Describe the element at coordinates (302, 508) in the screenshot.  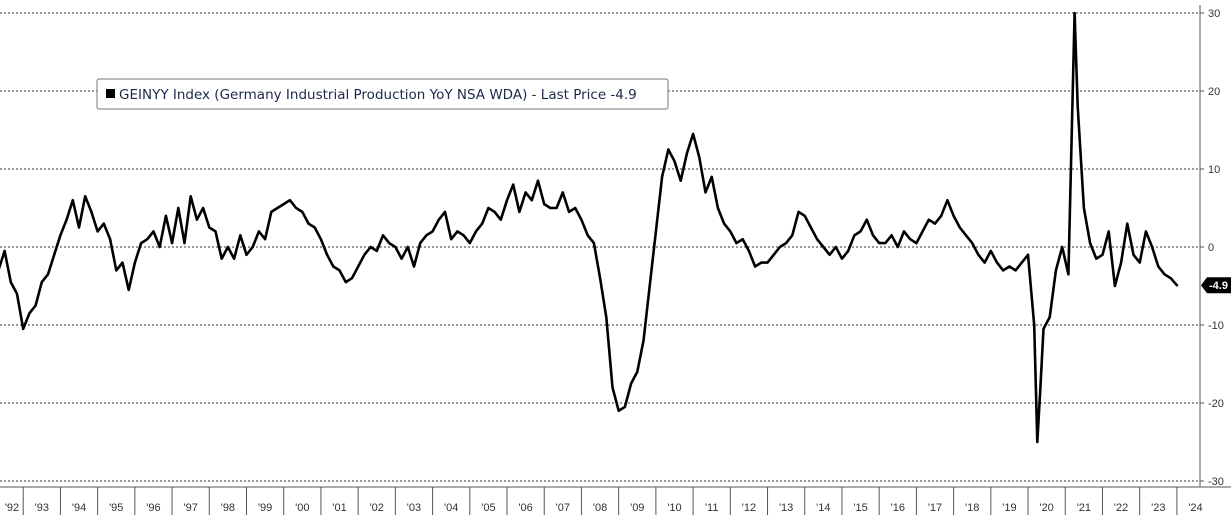
I see `tick-label-x: '00` at that location.